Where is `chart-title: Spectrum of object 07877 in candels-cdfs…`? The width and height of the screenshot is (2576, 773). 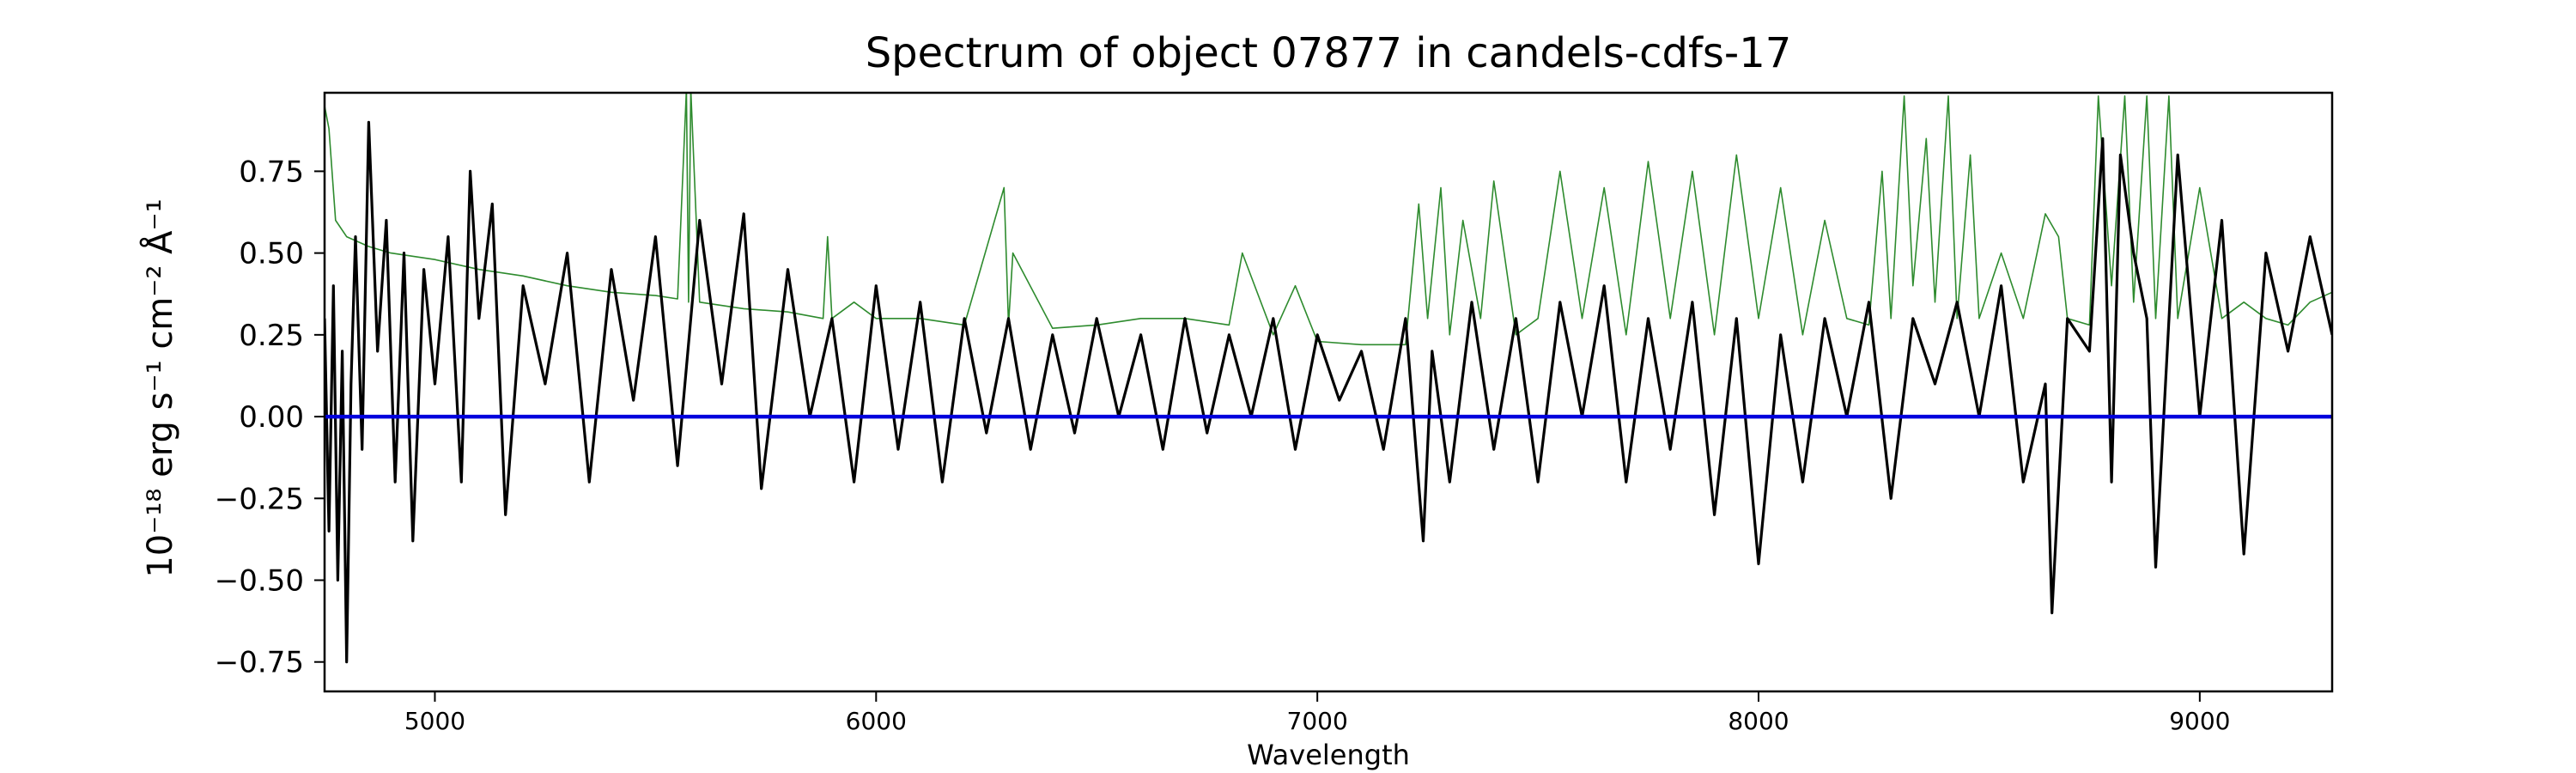 chart-title: Spectrum of object 07877 in candels-cdfs… is located at coordinates (1329, 53).